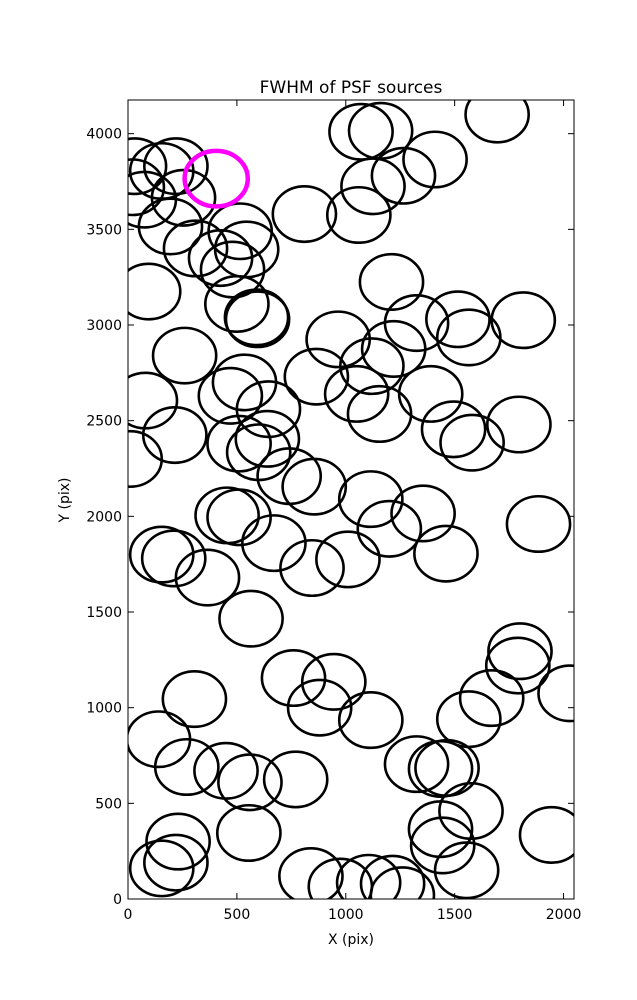 This screenshot has height=1000, width=637. I want to click on y-axis-label: Y (pix), so click(65, 501).